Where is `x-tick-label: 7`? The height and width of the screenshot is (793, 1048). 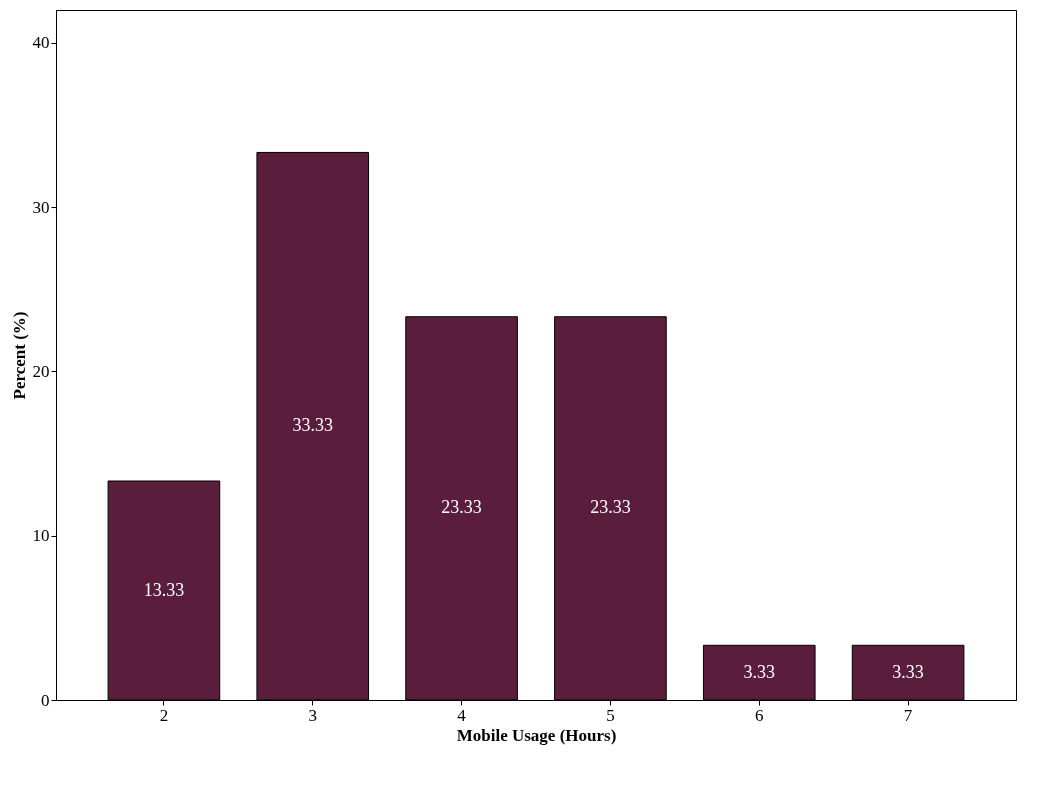
x-tick-label: 7 is located at coordinates (908, 715).